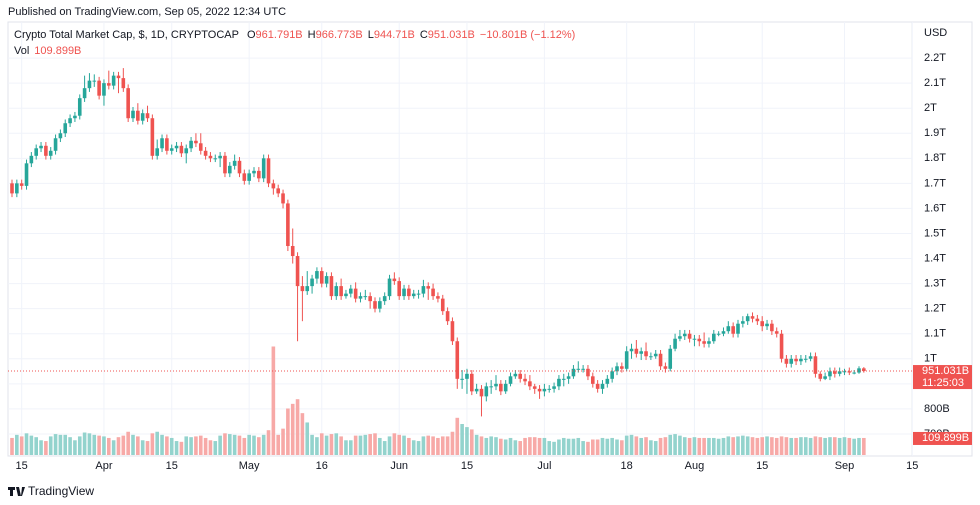 This screenshot has height=505, width=980. What do you see at coordinates (399, 466) in the screenshot?
I see `x-tick-label: Jun` at bounding box center [399, 466].